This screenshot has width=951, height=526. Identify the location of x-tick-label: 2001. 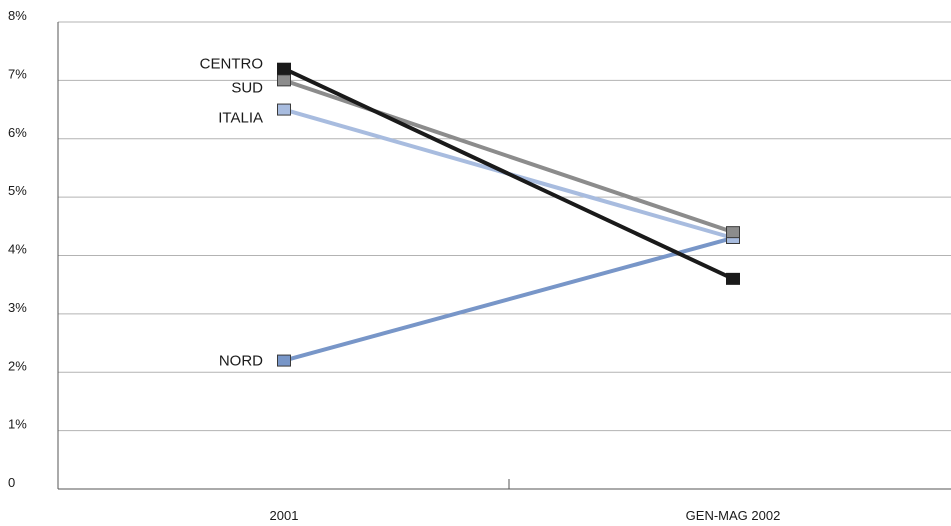
(284, 515).